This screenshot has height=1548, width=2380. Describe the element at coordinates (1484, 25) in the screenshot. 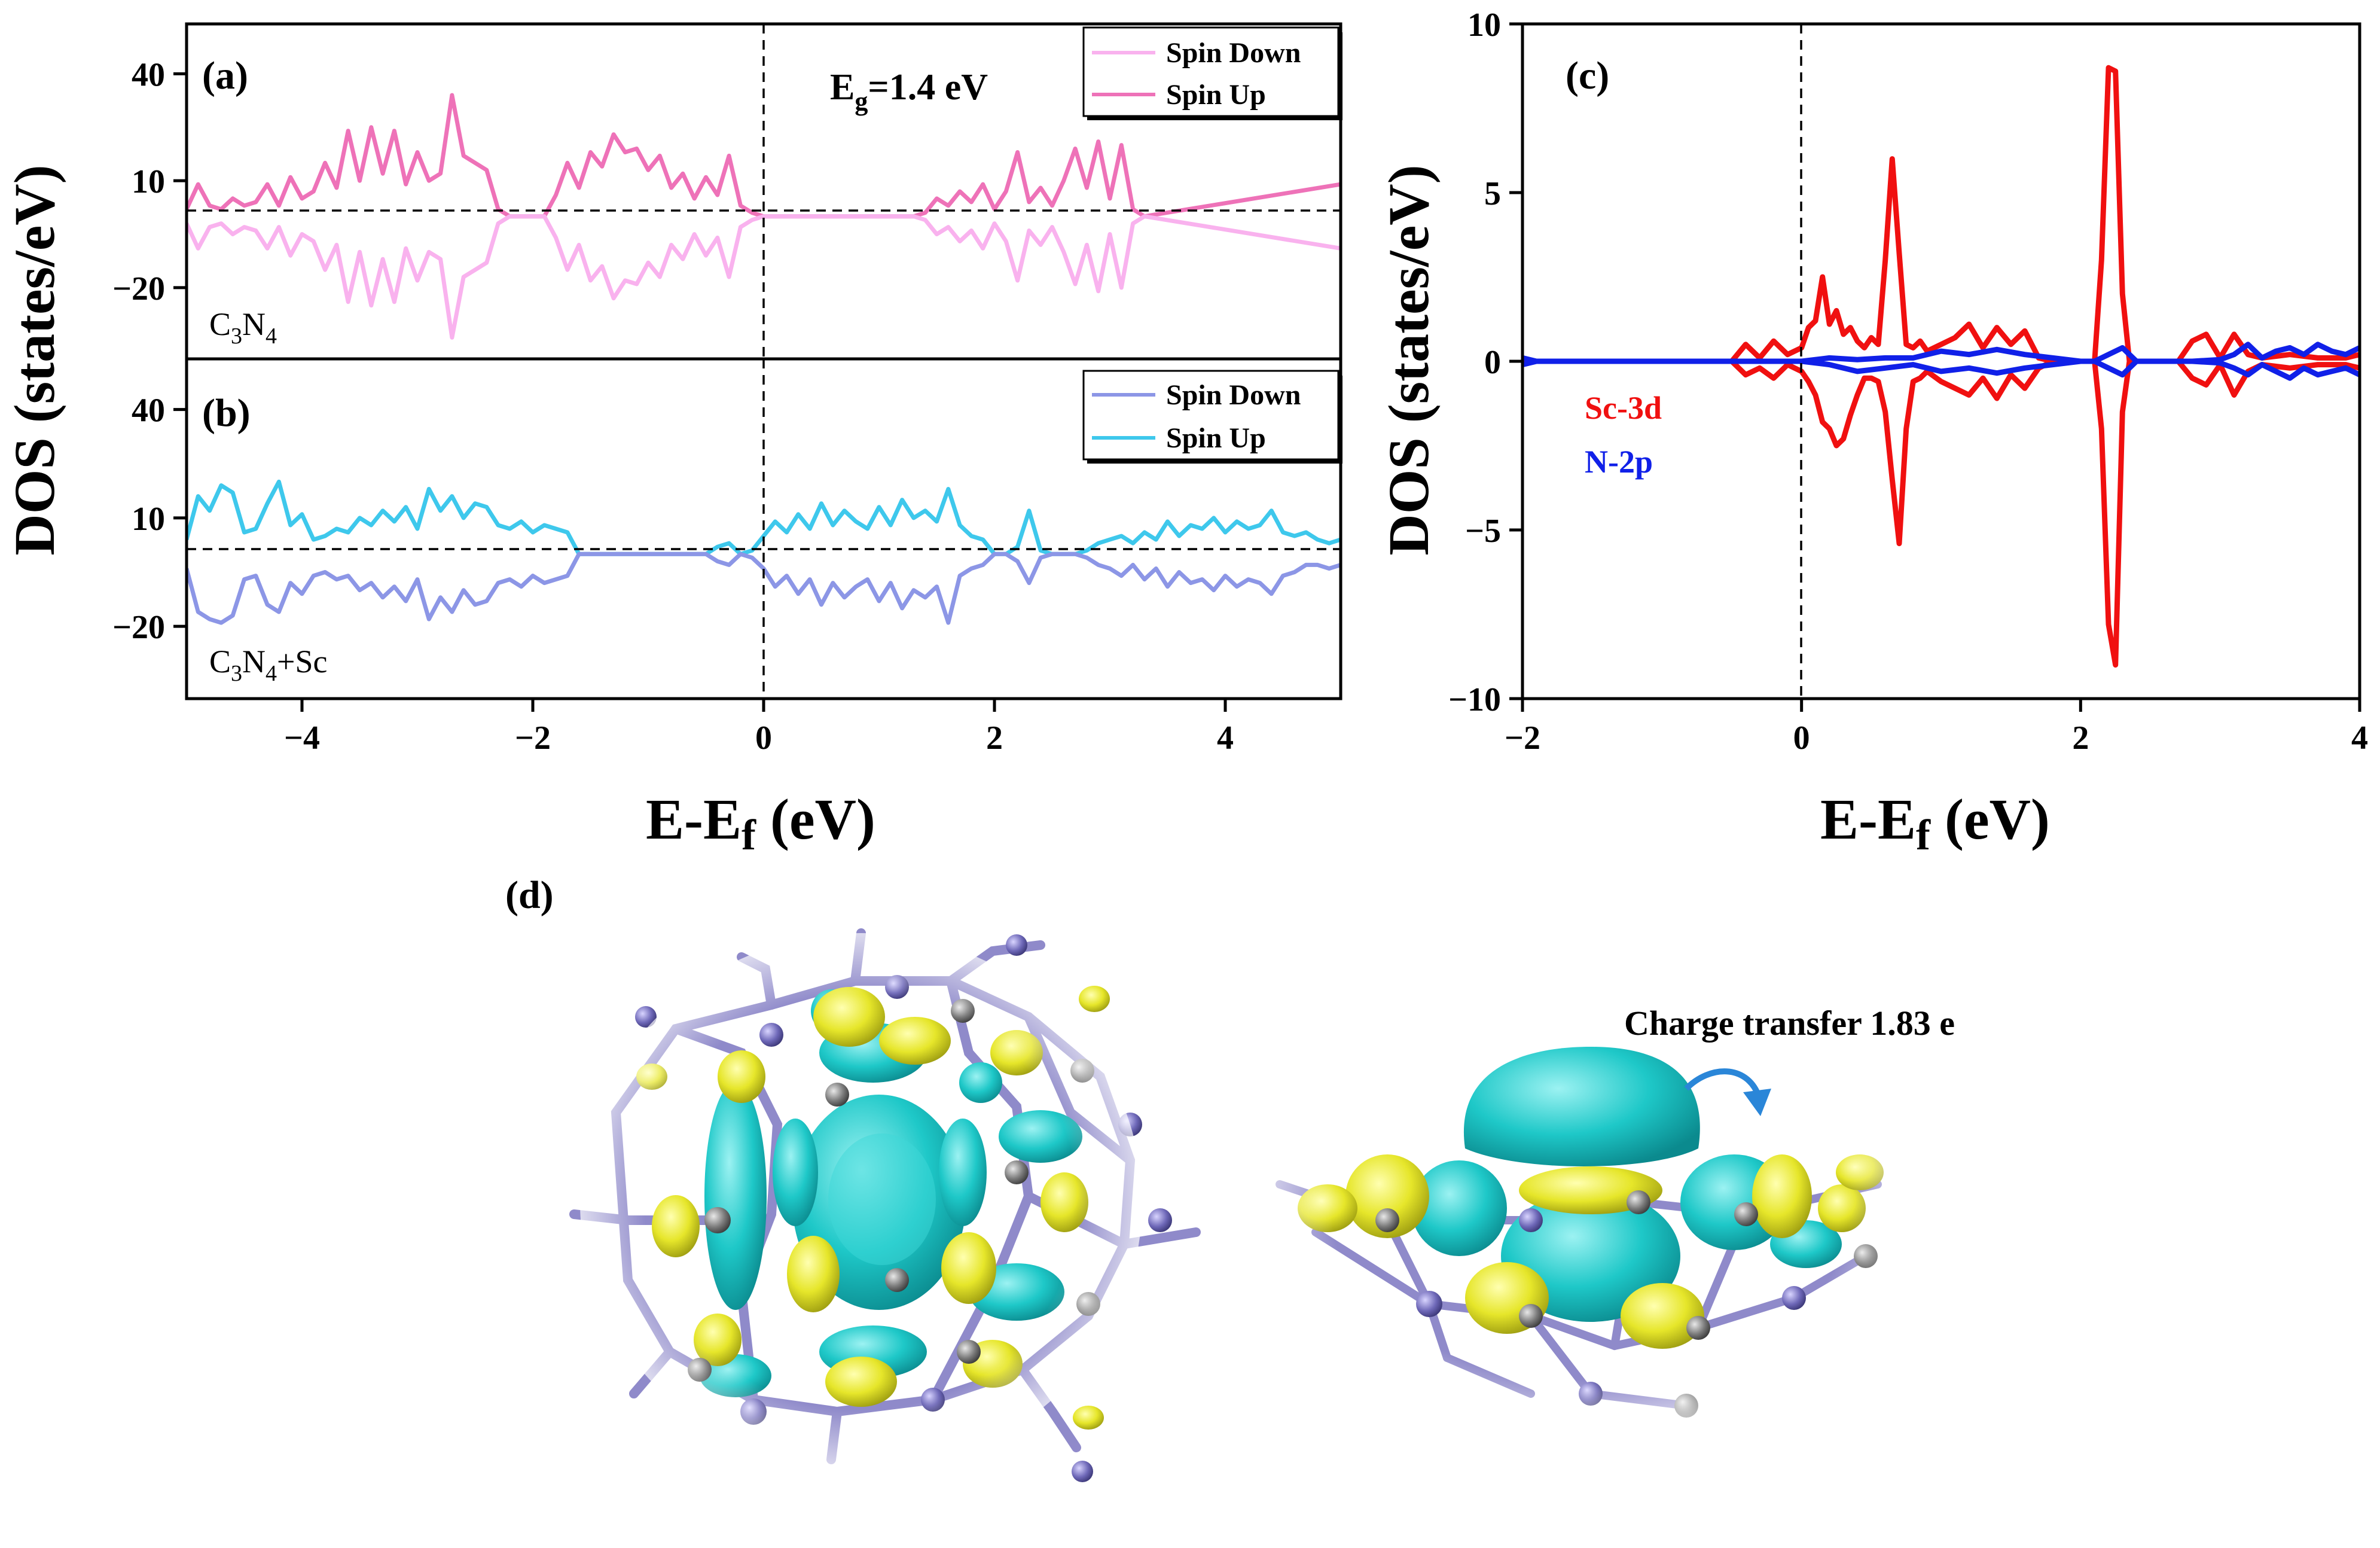

I see `ytick-label-c: 10` at that location.